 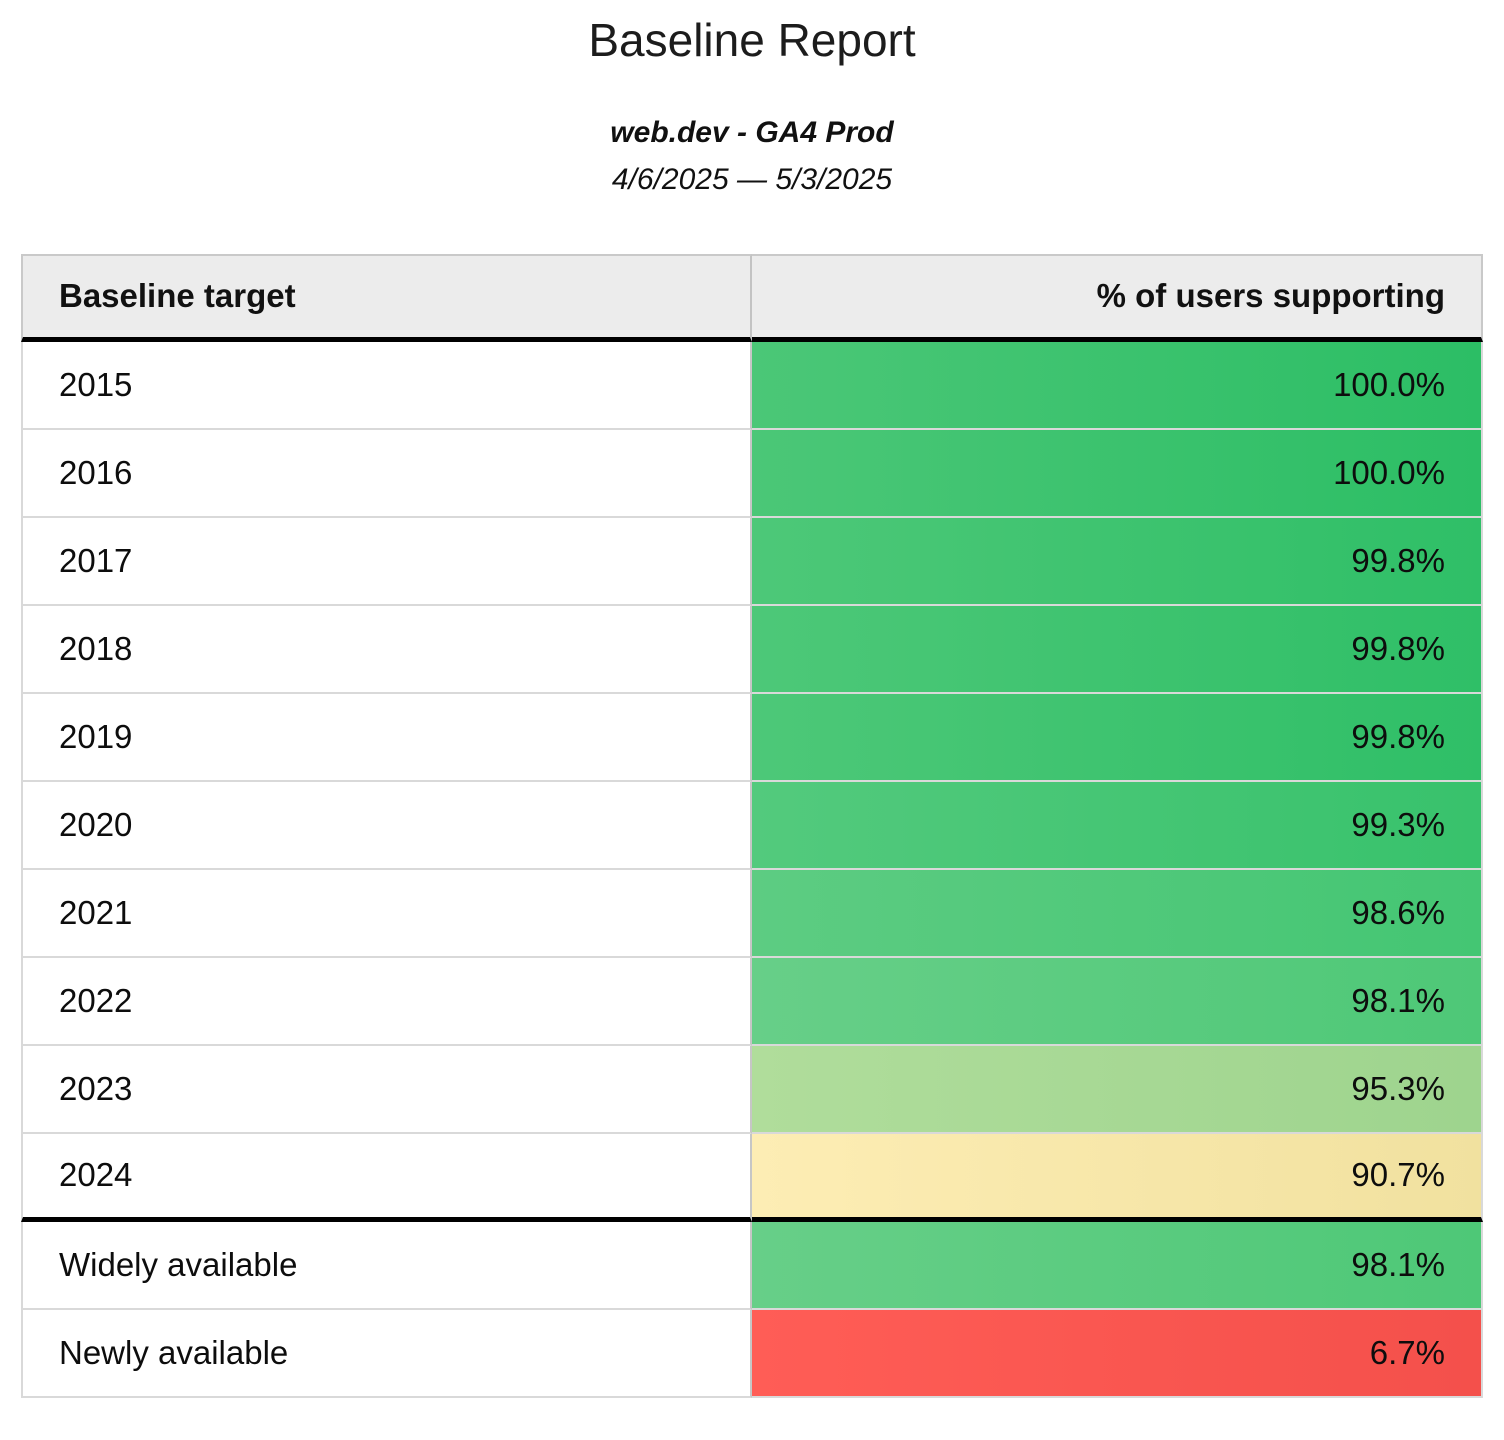 What do you see at coordinates (1117, 913) in the screenshot?
I see `percent-supporting-cell: 98.6%` at bounding box center [1117, 913].